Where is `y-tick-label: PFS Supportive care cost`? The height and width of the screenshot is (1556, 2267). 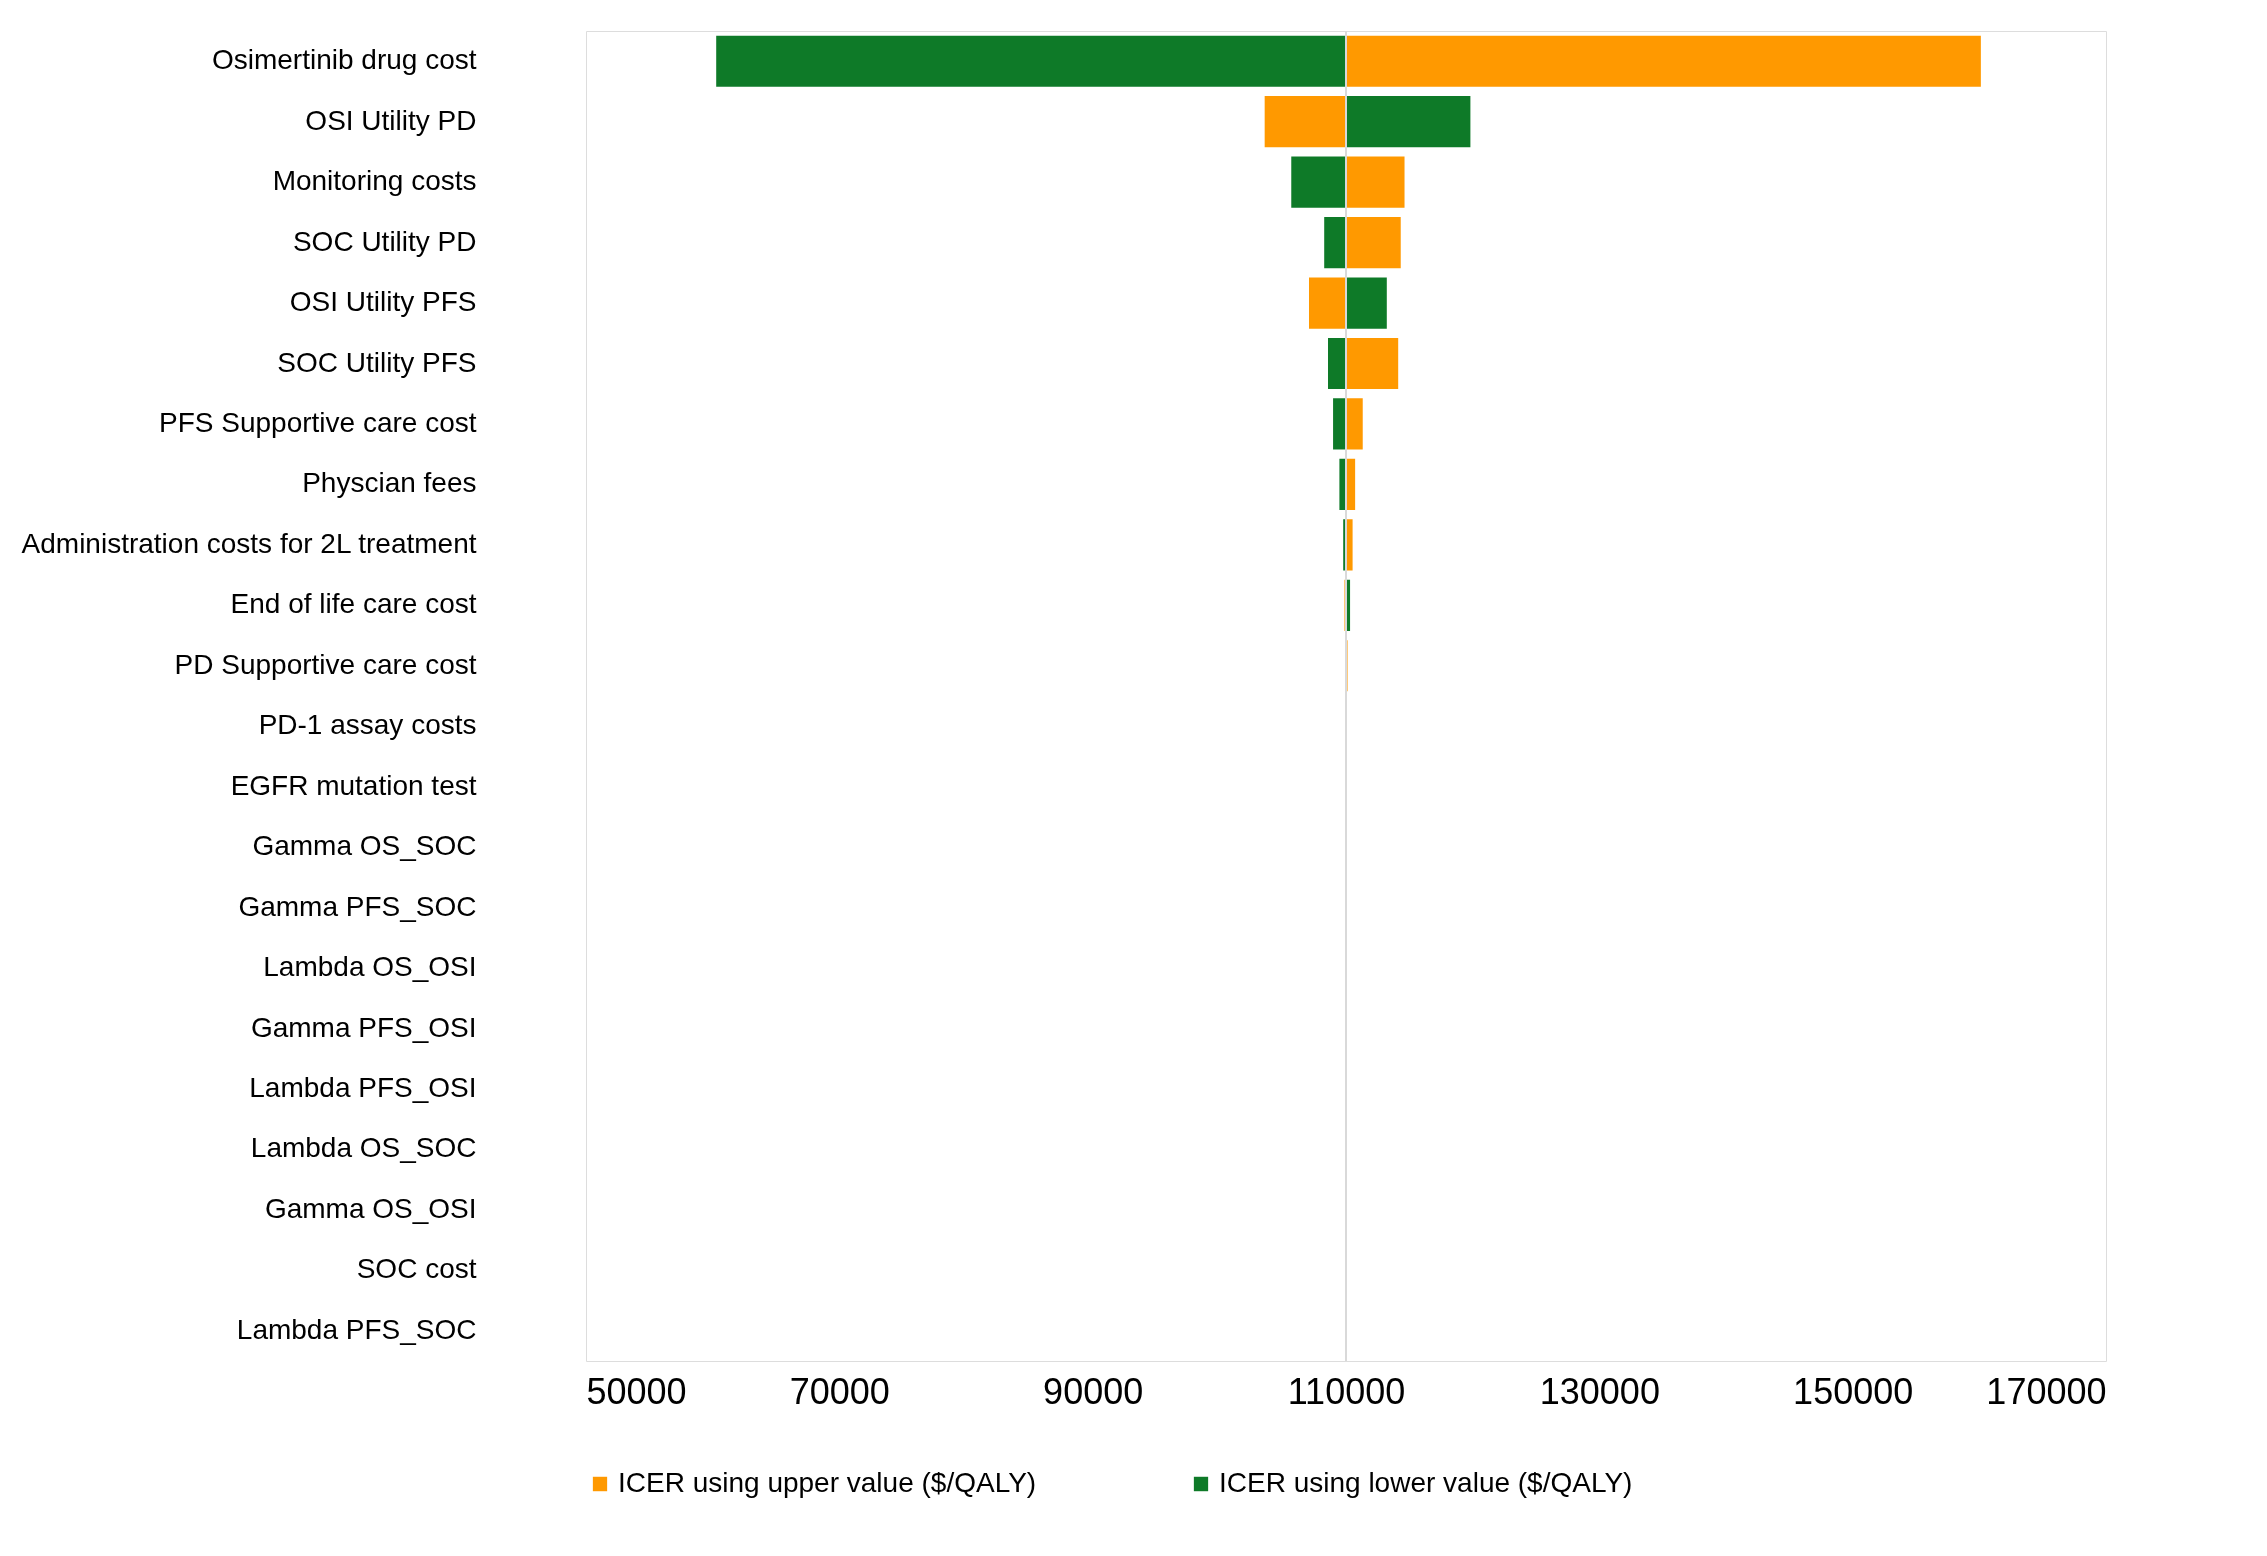 y-tick-label: PFS Supportive care cost is located at coordinates (318, 422).